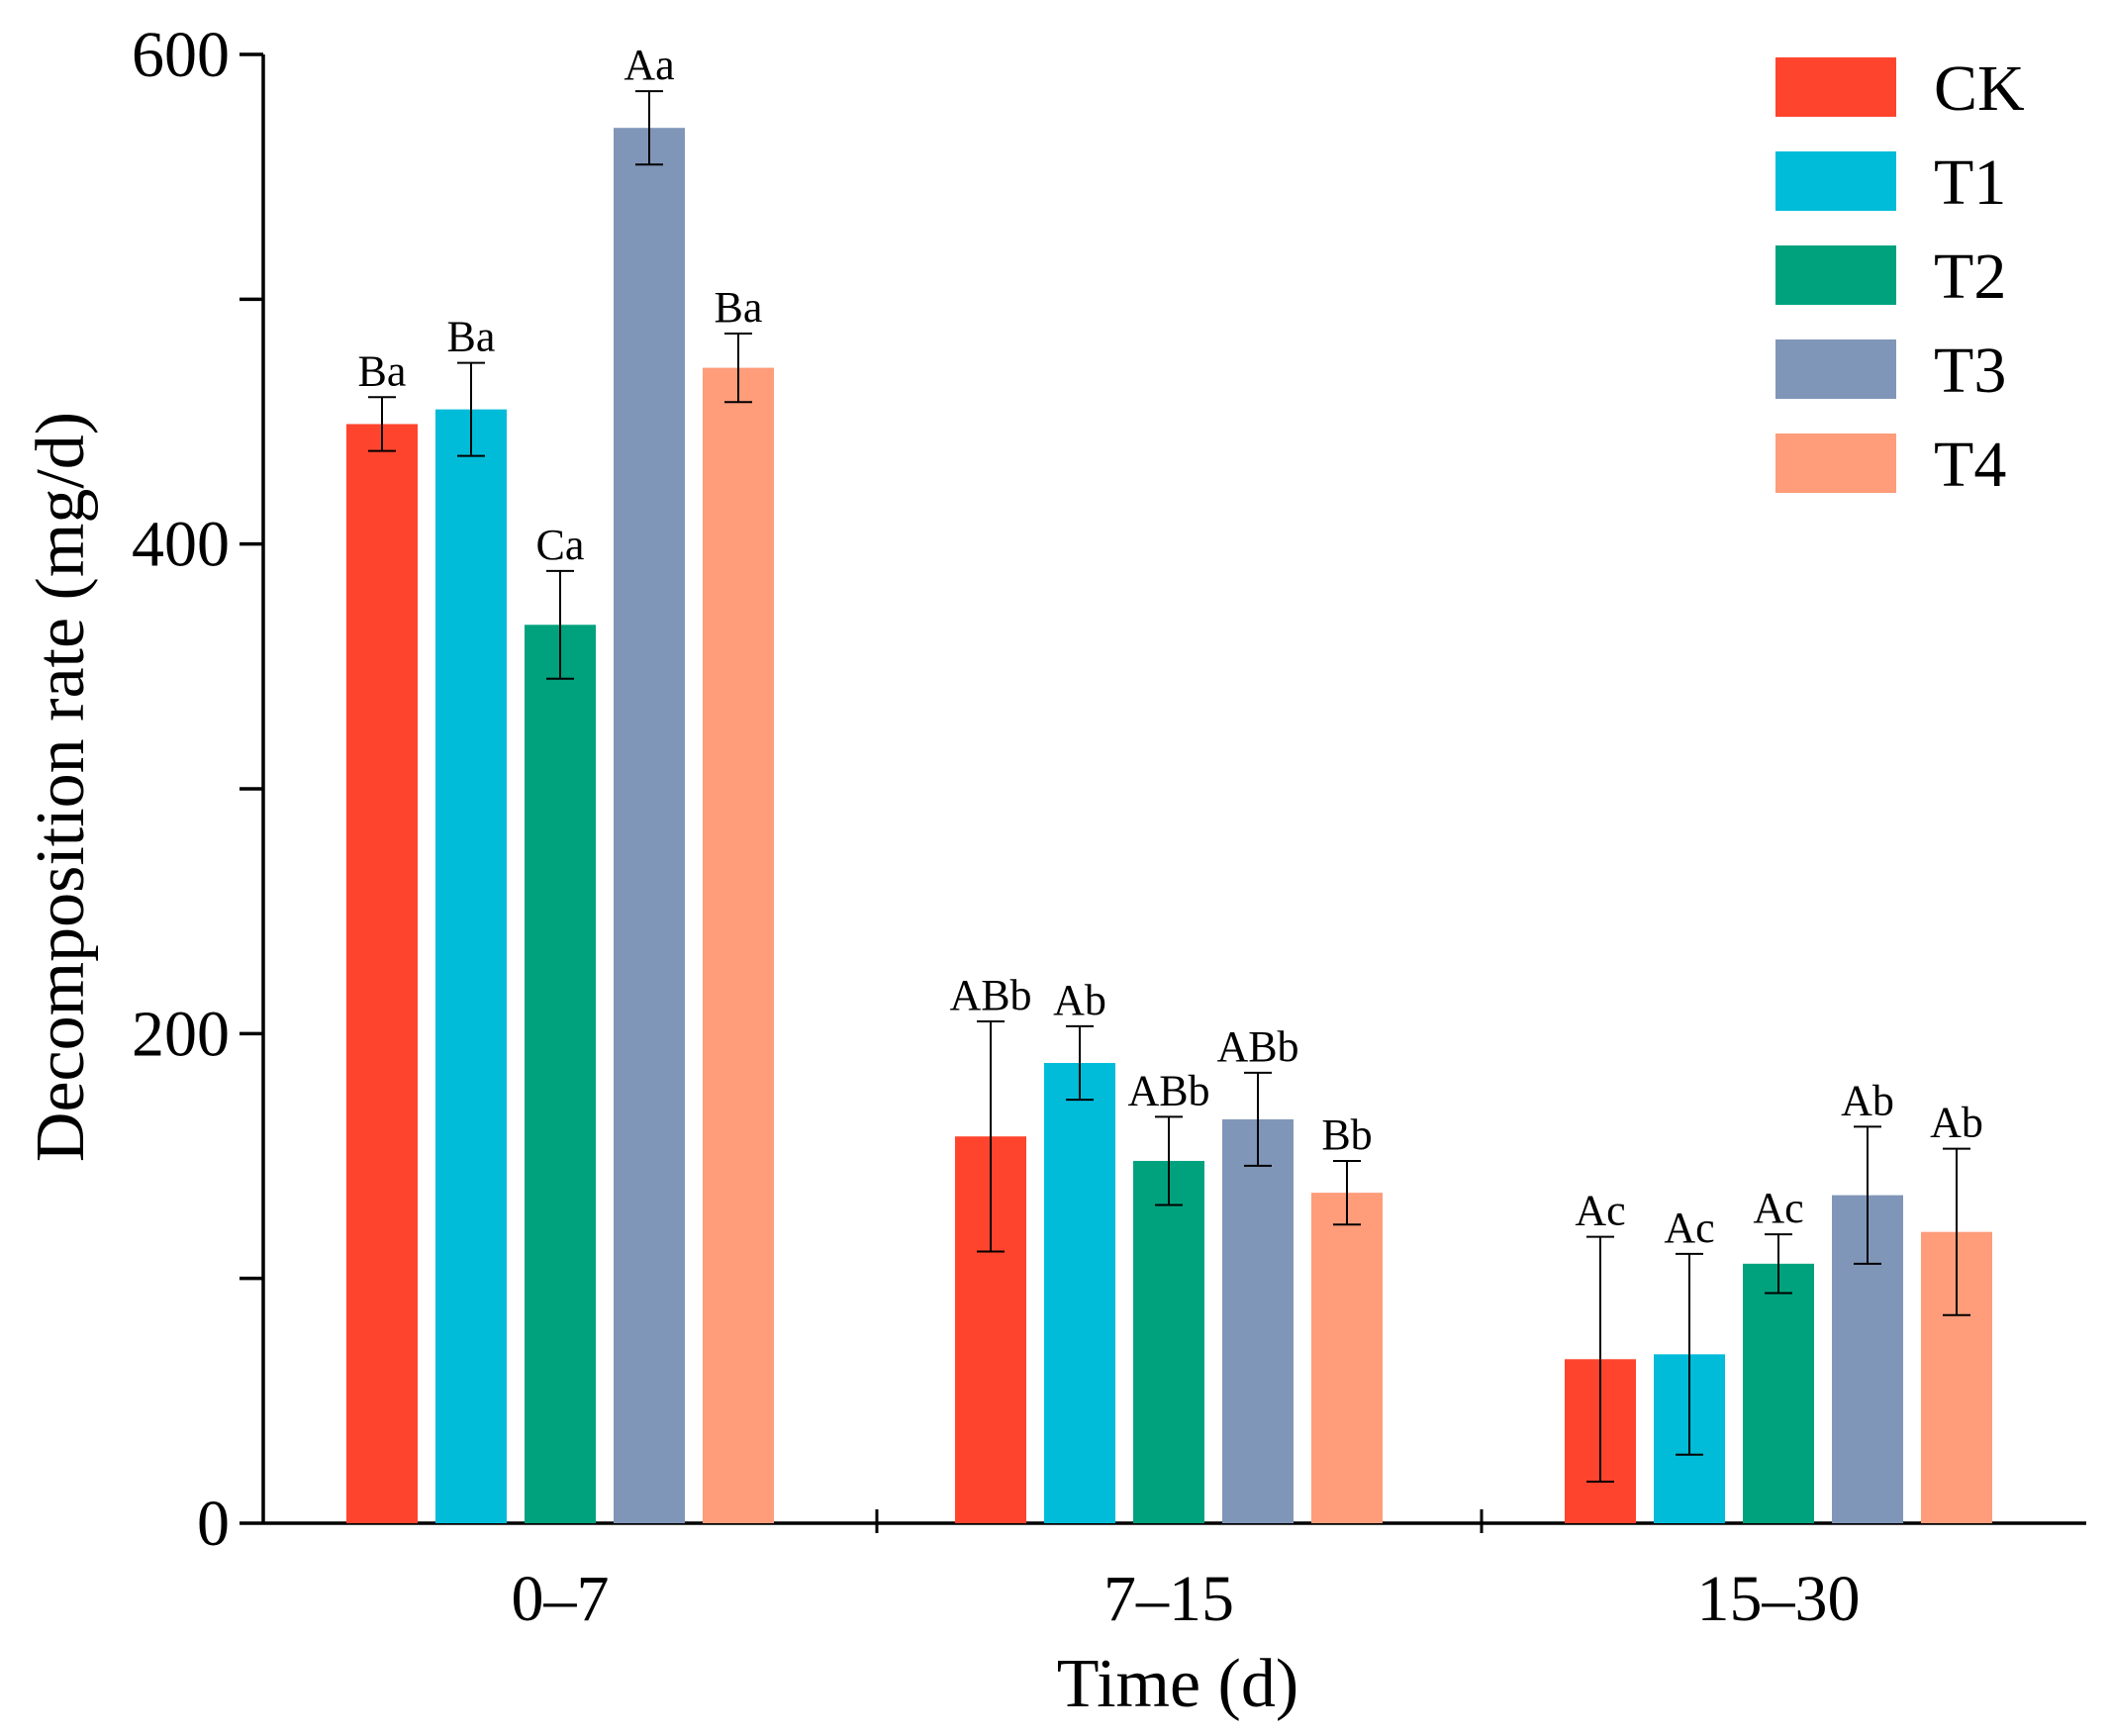 The width and height of the screenshot is (2110, 1736). What do you see at coordinates (1900, 276) in the screenshot?
I see `legend: CK T1 T2 T3 T4` at bounding box center [1900, 276].